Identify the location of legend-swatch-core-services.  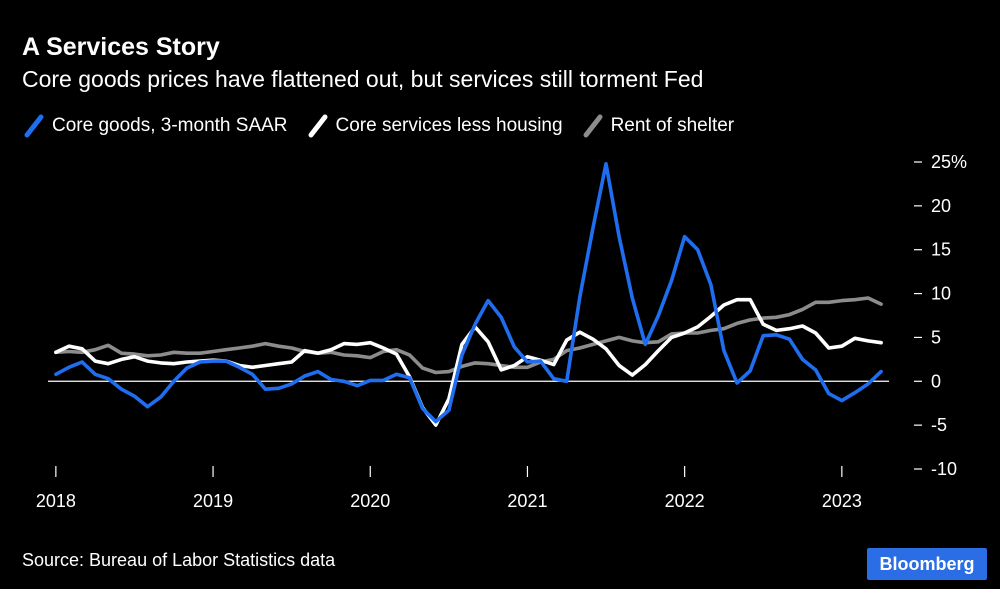
(318, 126).